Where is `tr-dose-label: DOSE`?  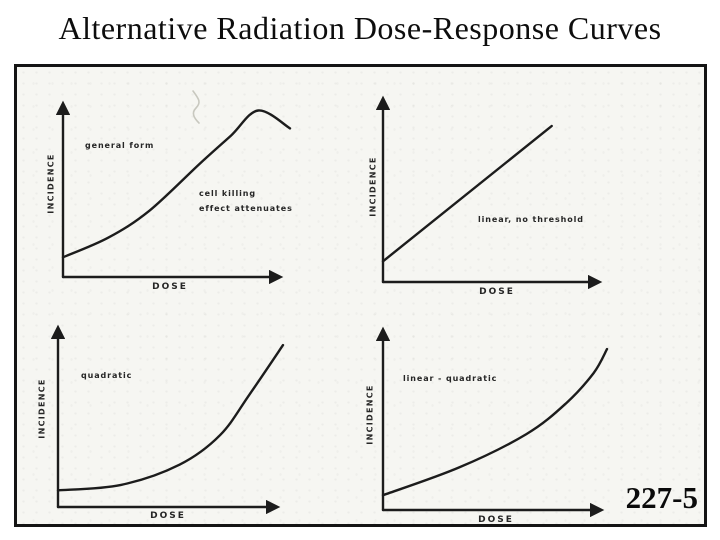
tr-dose-label: DOSE is located at coordinates (497, 292).